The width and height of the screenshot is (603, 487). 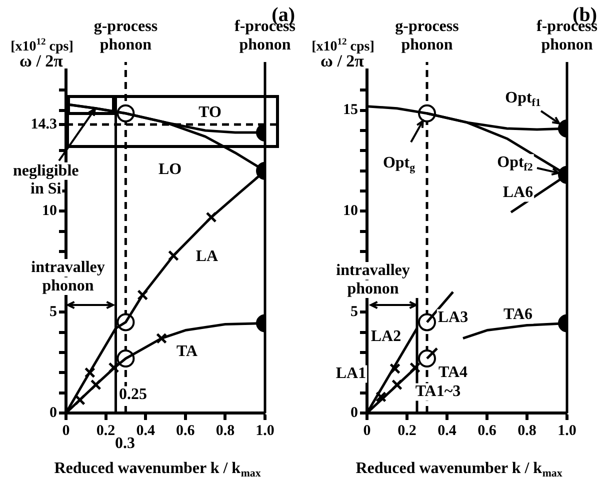 What do you see at coordinates (518, 315) in the screenshot?
I see `annotation: TA6` at bounding box center [518, 315].